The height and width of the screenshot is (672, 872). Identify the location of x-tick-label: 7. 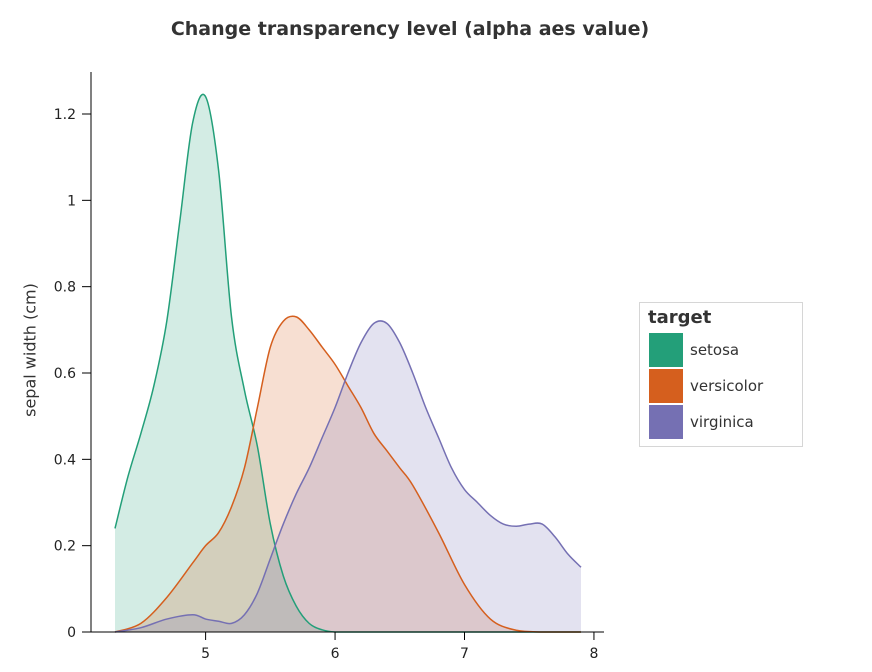
(464, 654).